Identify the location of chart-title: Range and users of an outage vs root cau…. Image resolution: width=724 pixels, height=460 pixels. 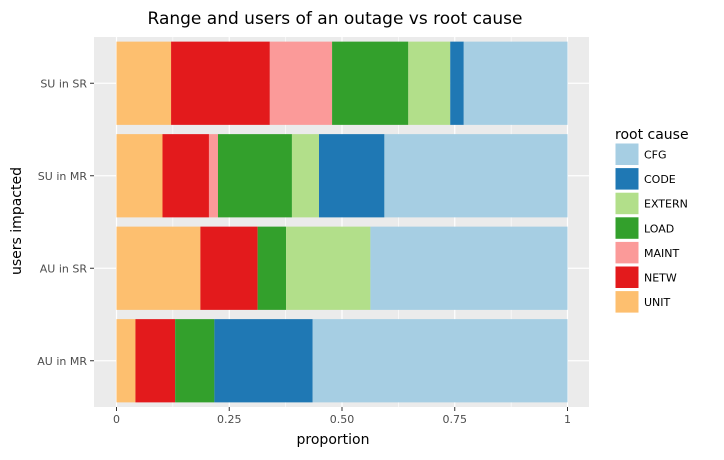
(335, 19).